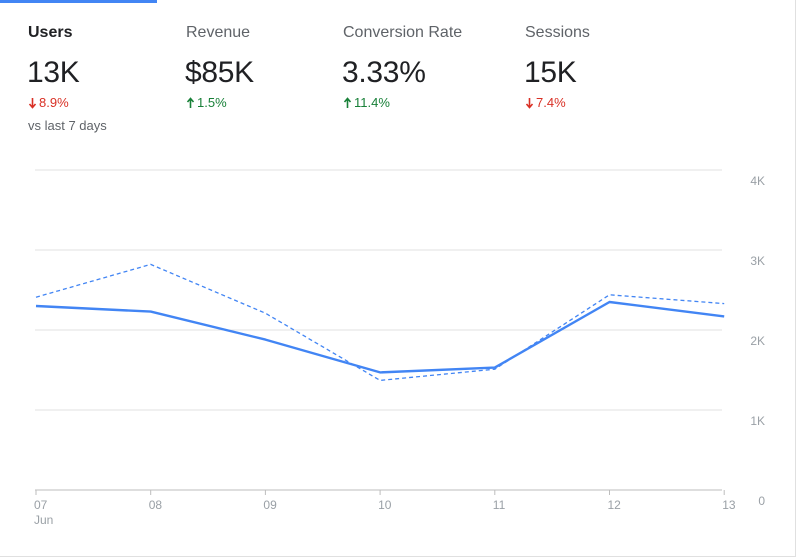 Image resolution: width=797 pixels, height=558 pixels. I want to click on x-tick-label: 12, so click(615, 505).